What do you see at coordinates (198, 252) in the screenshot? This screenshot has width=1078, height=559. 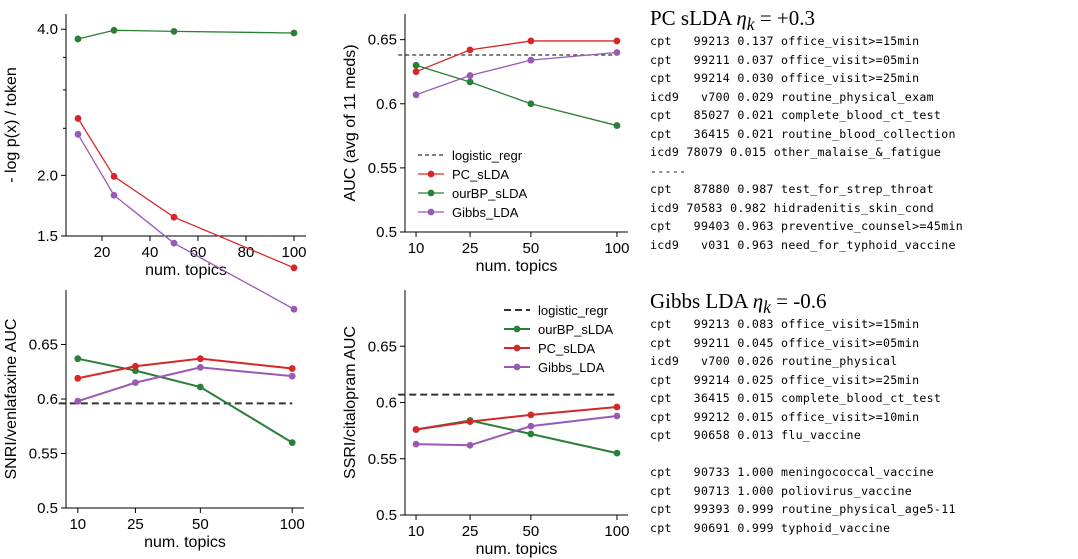 I see `x-tick-label: 60` at bounding box center [198, 252].